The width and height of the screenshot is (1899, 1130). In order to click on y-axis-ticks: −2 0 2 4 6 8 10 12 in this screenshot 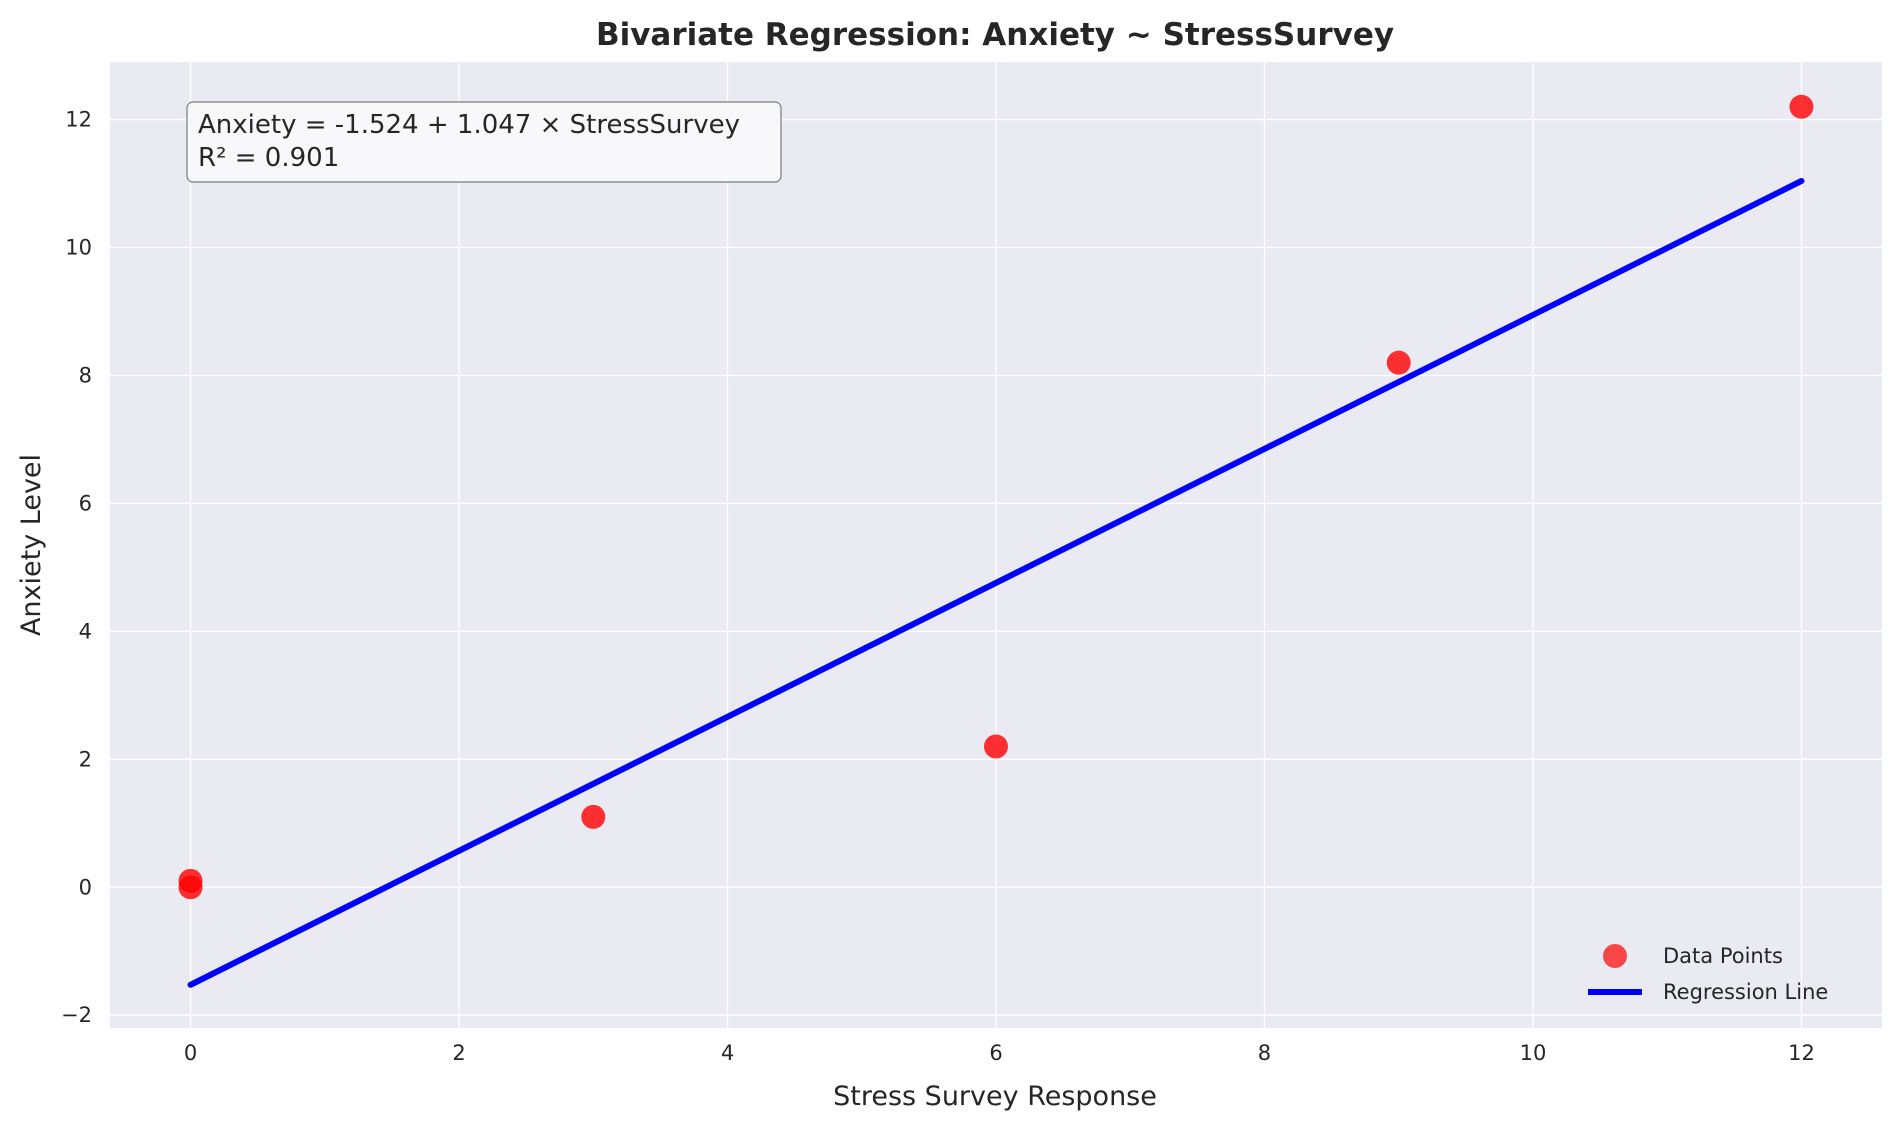, I will do `click(76, 568)`.